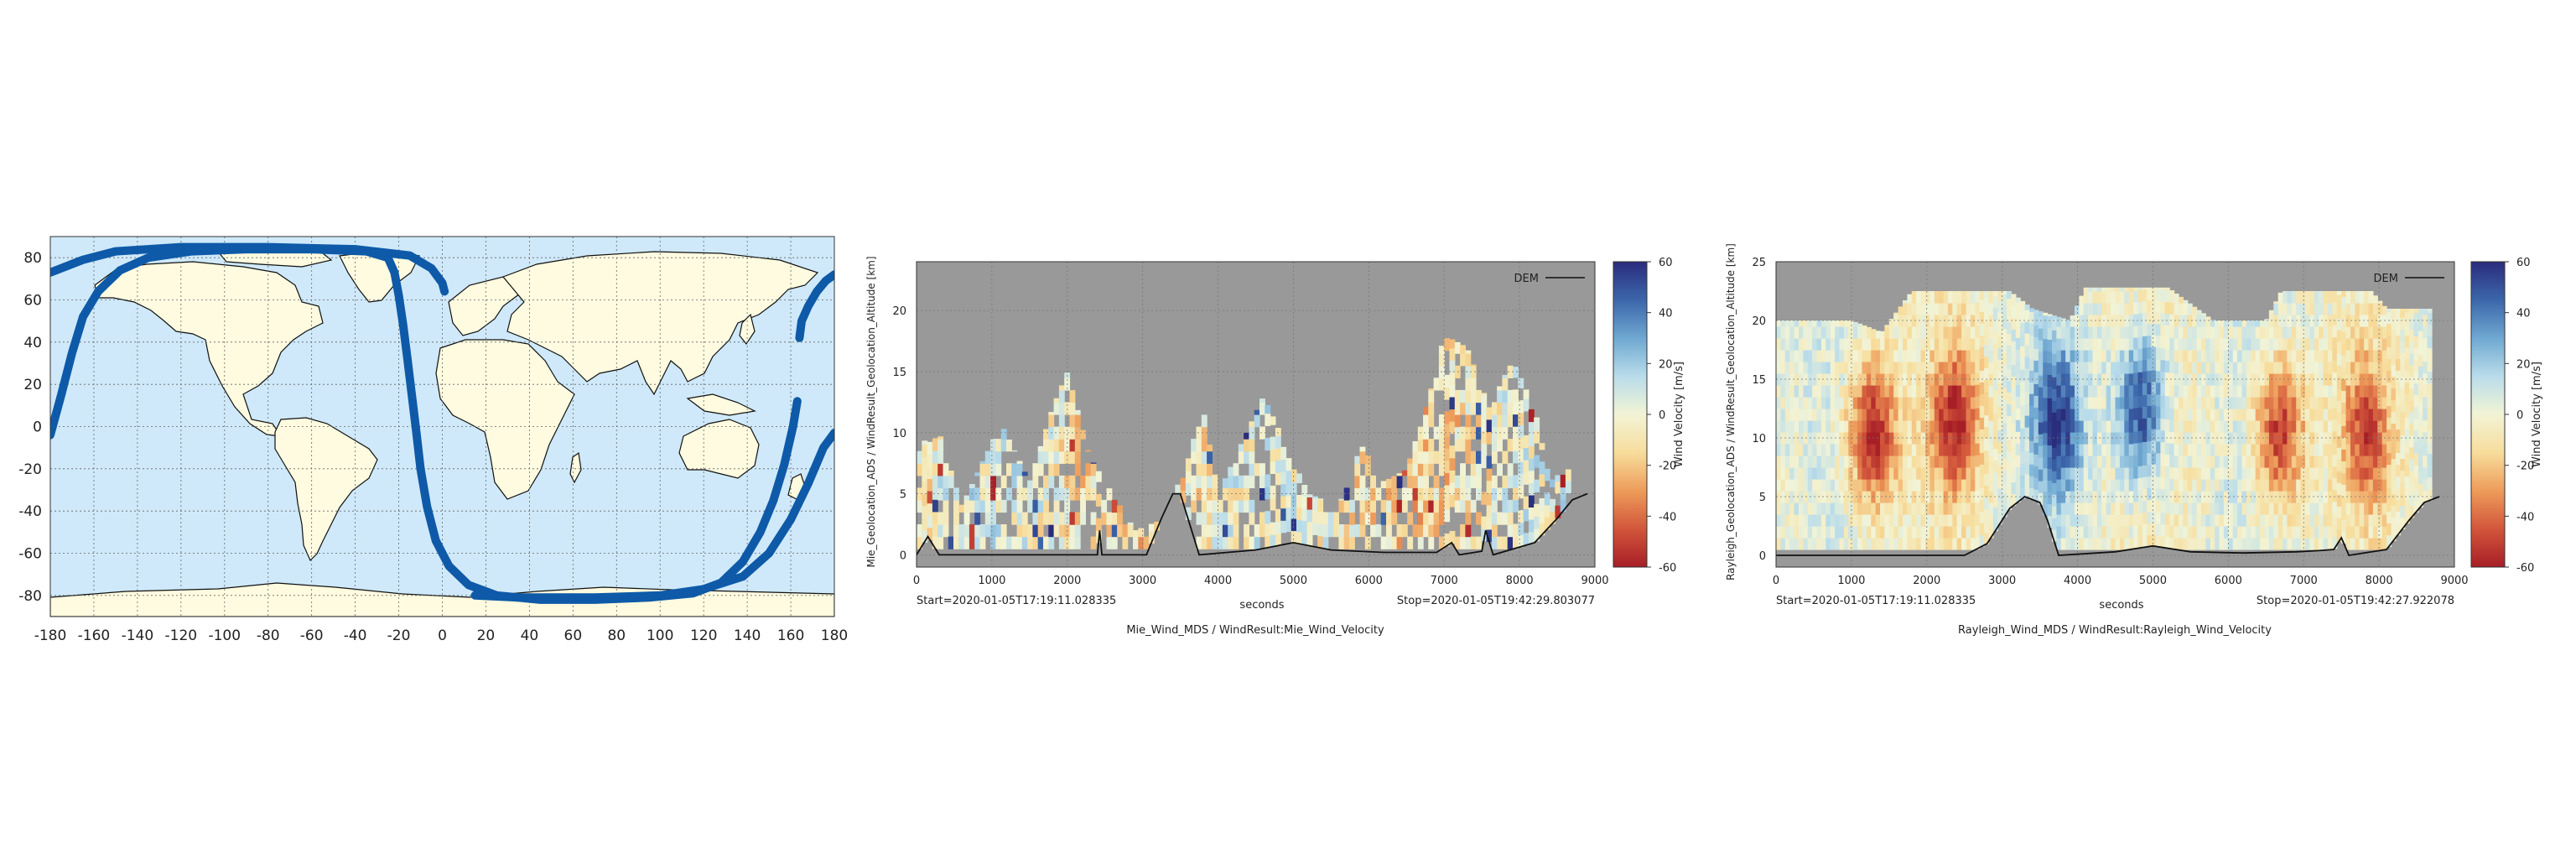 The image size is (2576, 859). I want to click on map-x-tick-label: 60, so click(573, 635).